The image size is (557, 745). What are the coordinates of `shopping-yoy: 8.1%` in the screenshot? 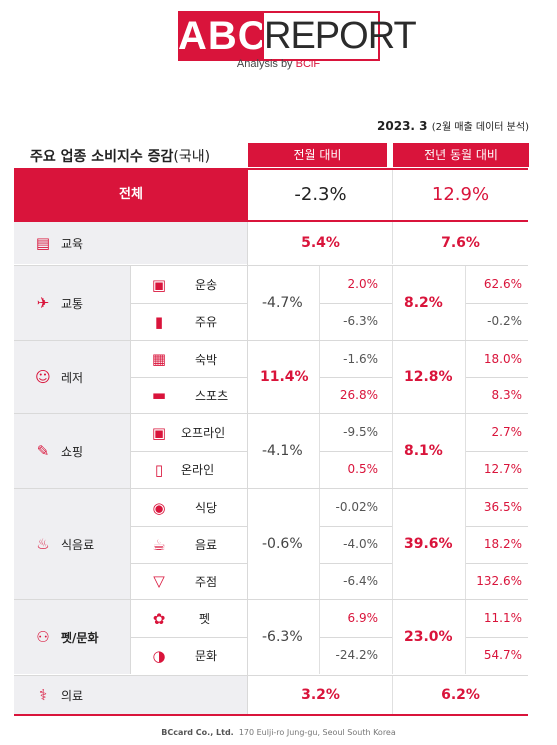 It's located at (423, 451).